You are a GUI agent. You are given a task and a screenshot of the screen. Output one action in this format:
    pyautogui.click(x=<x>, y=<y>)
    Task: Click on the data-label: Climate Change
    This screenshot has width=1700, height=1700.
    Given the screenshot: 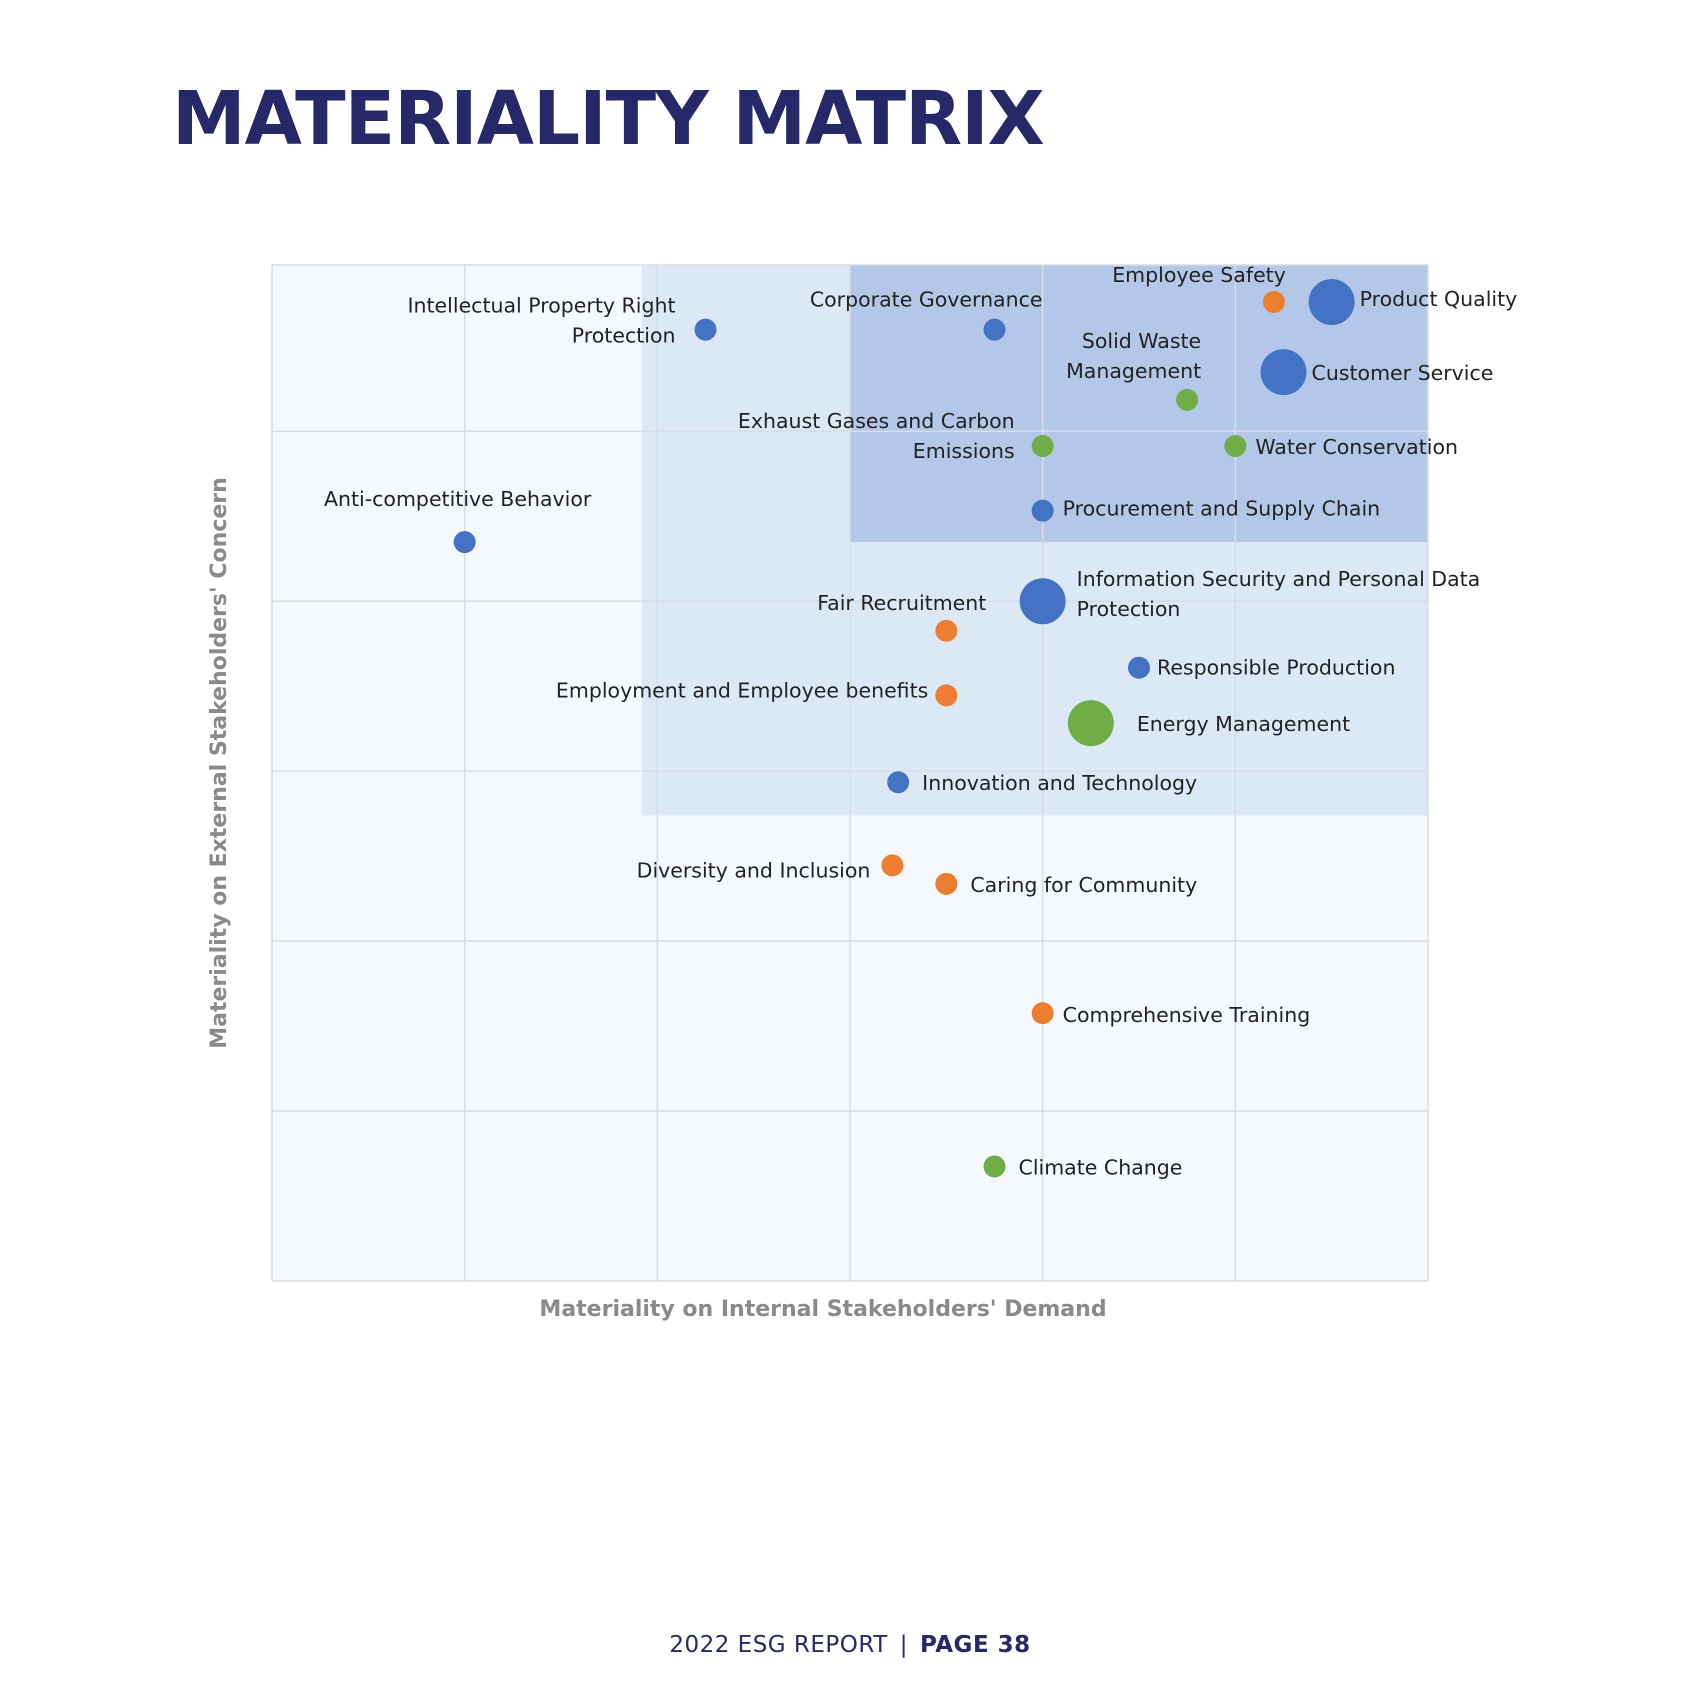 What is the action you would take?
    pyautogui.click(x=1101, y=1167)
    